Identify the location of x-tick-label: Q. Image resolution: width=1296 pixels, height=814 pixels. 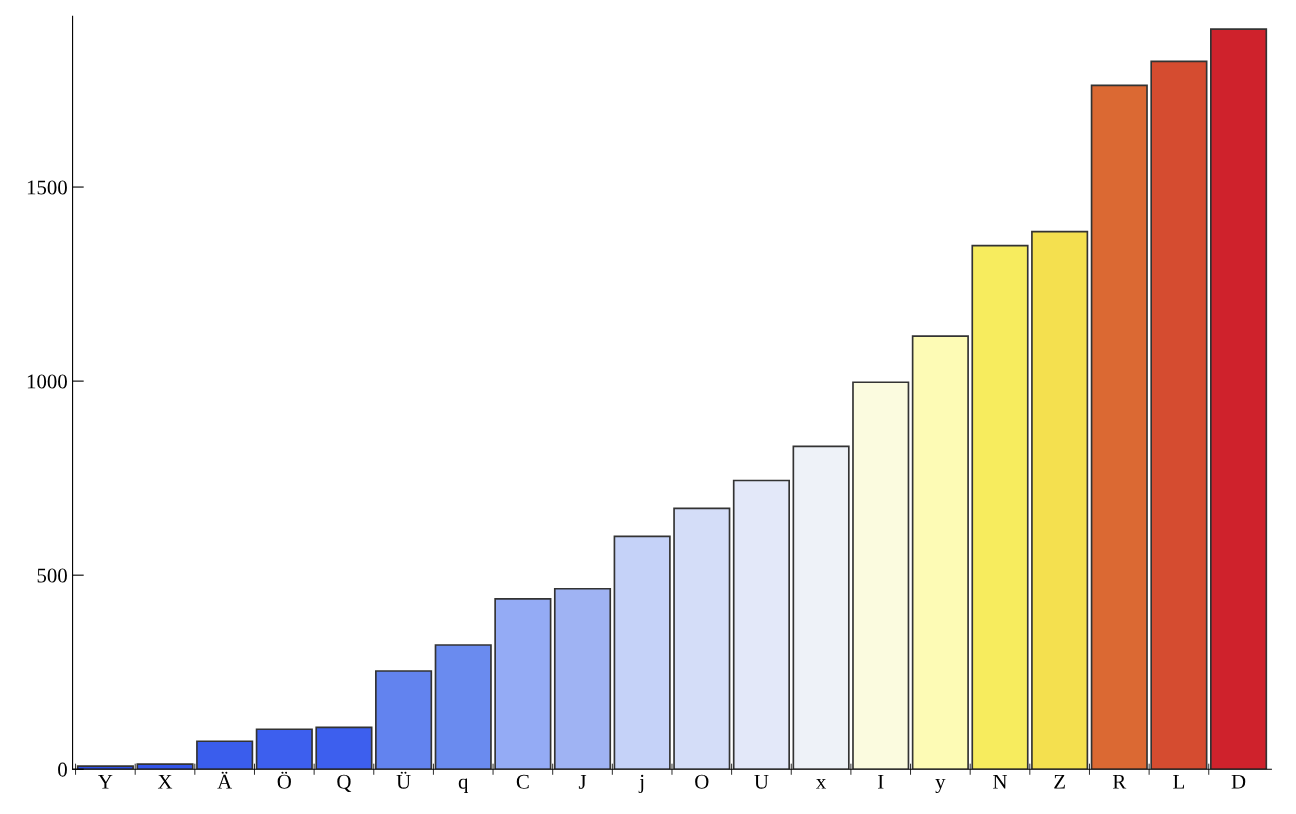
(344, 783).